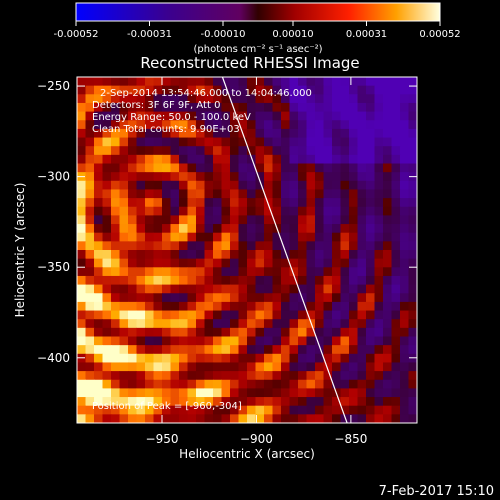 This screenshot has width=500, height=500. What do you see at coordinates (206, 93) in the screenshot?
I see `annotation-line: 2-Sep-2014 13:54:46.000 to 14:04:46.000` at bounding box center [206, 93].